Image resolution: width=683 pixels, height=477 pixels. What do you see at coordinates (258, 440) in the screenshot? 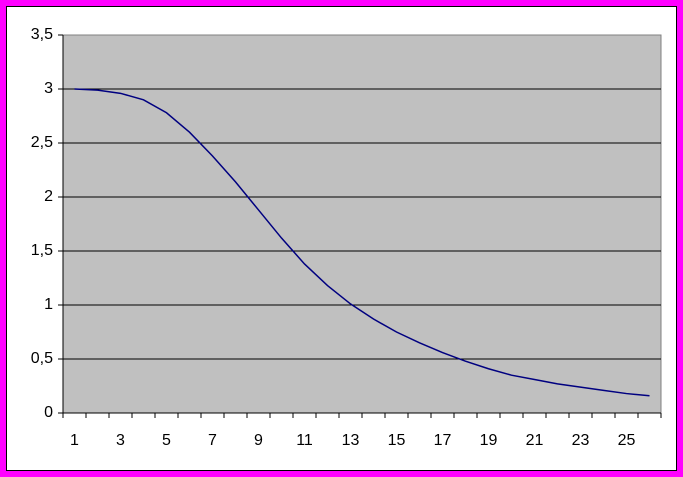
I see `x-tick-label: 9` at bounding box center [258, 440].